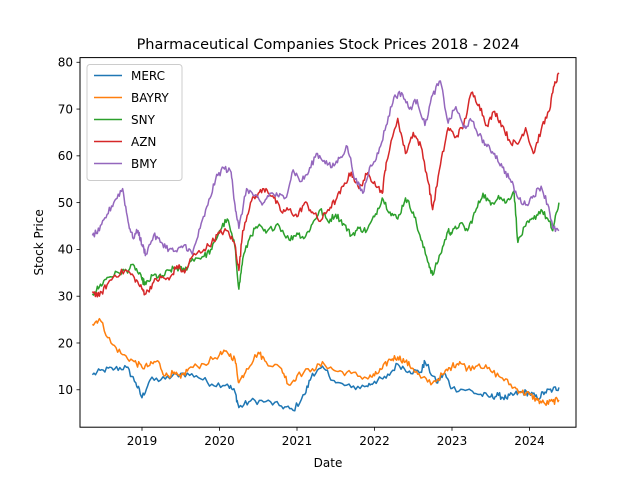 The width and height of the screenshot is (640, 480). I want to click on x-tick-label: 2021, so click(297, 441).